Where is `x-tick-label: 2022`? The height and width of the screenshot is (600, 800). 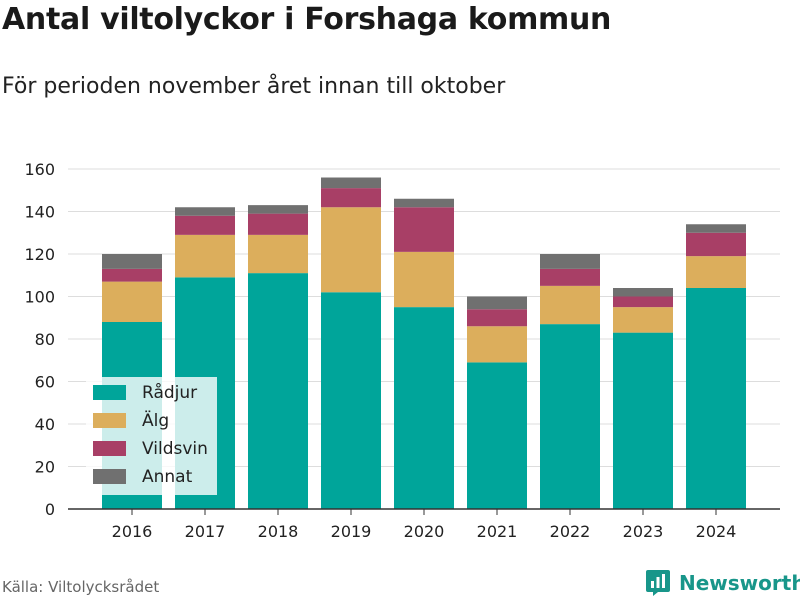
x-tick-label: 2022 is located at coordinates (570, 531).